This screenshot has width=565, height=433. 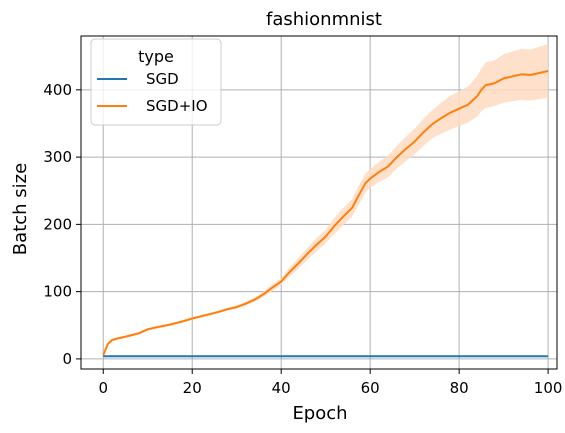 What do you see at coordinates (324, 19) in the screenshot?
I see `chart-title: fashionmnist` at bounding box center [324, 19].